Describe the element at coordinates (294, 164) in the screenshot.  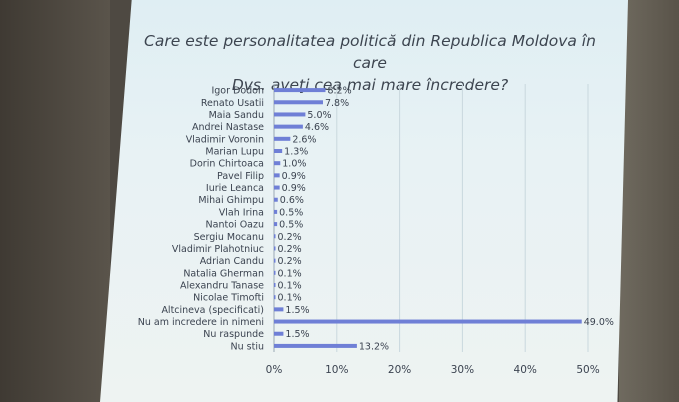
I see `value-label: 1.0%` at that location.